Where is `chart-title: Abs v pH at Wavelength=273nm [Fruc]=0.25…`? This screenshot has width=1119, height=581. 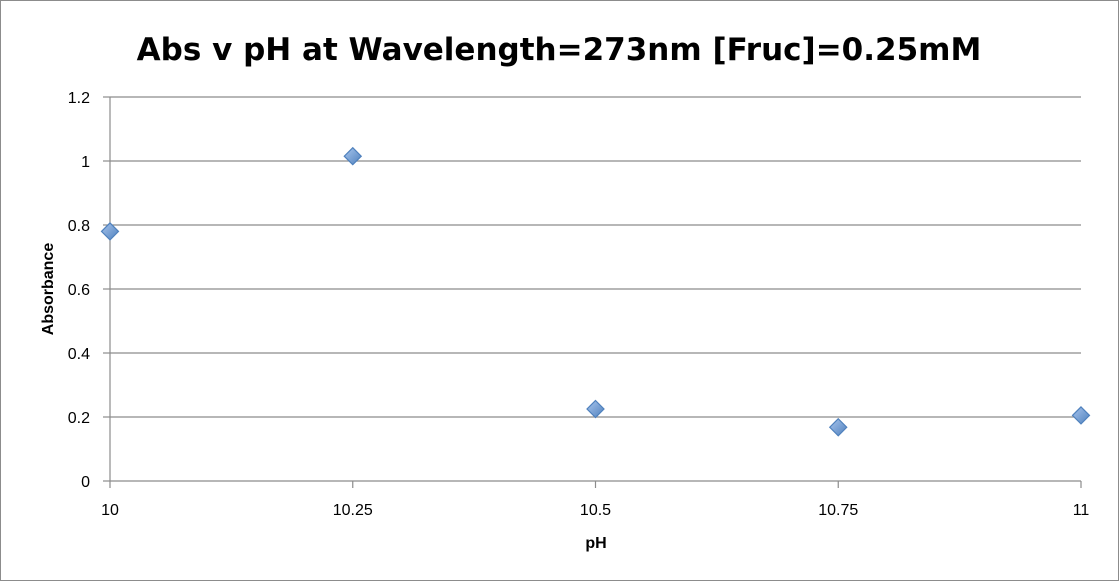
chart-title: Abs v pH at Wavelength=273nm [Fruc]=0.25… is located at coordinates (559, 50).